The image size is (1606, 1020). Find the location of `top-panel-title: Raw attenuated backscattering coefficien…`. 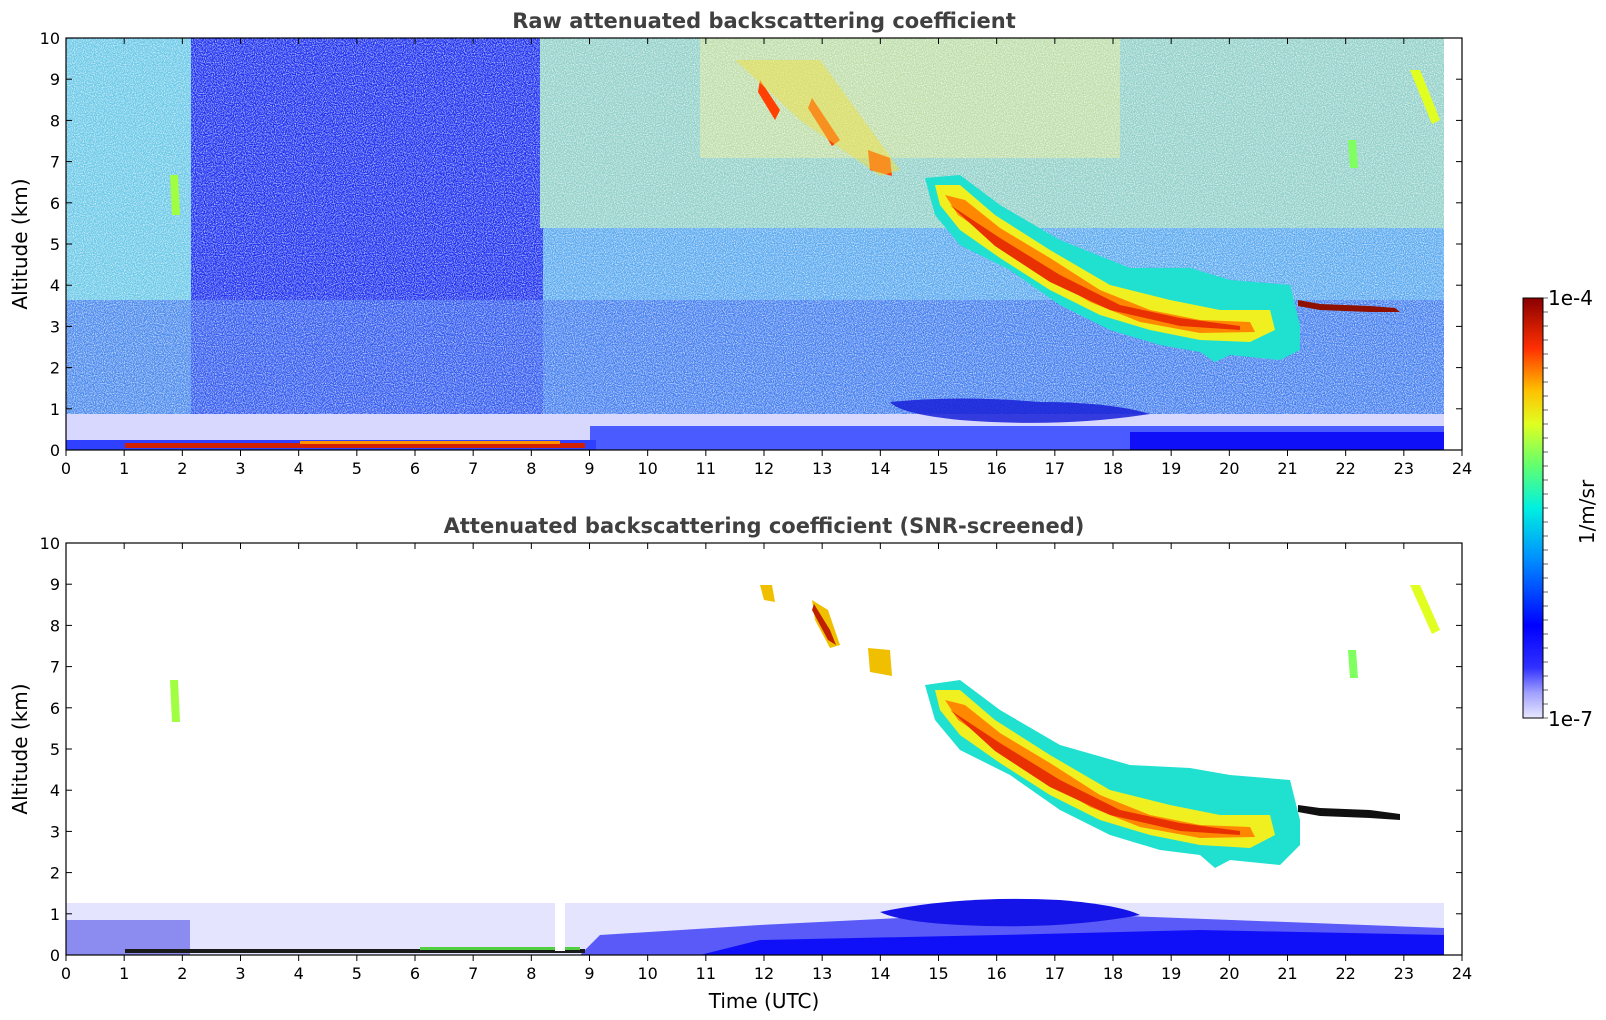

top-panel-title: Raw attenuated backscattering coefficien… is located at coordinates (764, 21).